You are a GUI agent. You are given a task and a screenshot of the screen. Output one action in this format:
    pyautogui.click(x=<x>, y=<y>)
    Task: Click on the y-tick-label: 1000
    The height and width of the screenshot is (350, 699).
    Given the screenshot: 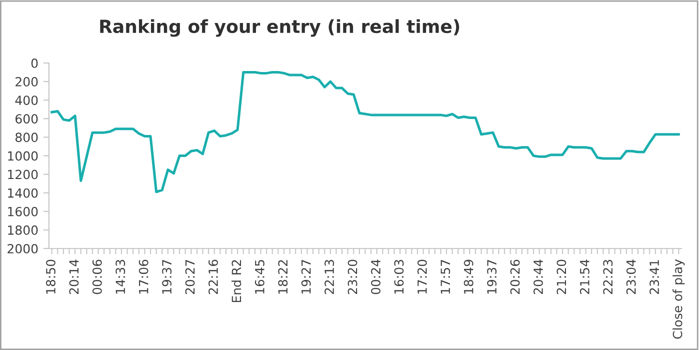 What is the action you would take?
    pyautogui.click(x=23, y=156)
    